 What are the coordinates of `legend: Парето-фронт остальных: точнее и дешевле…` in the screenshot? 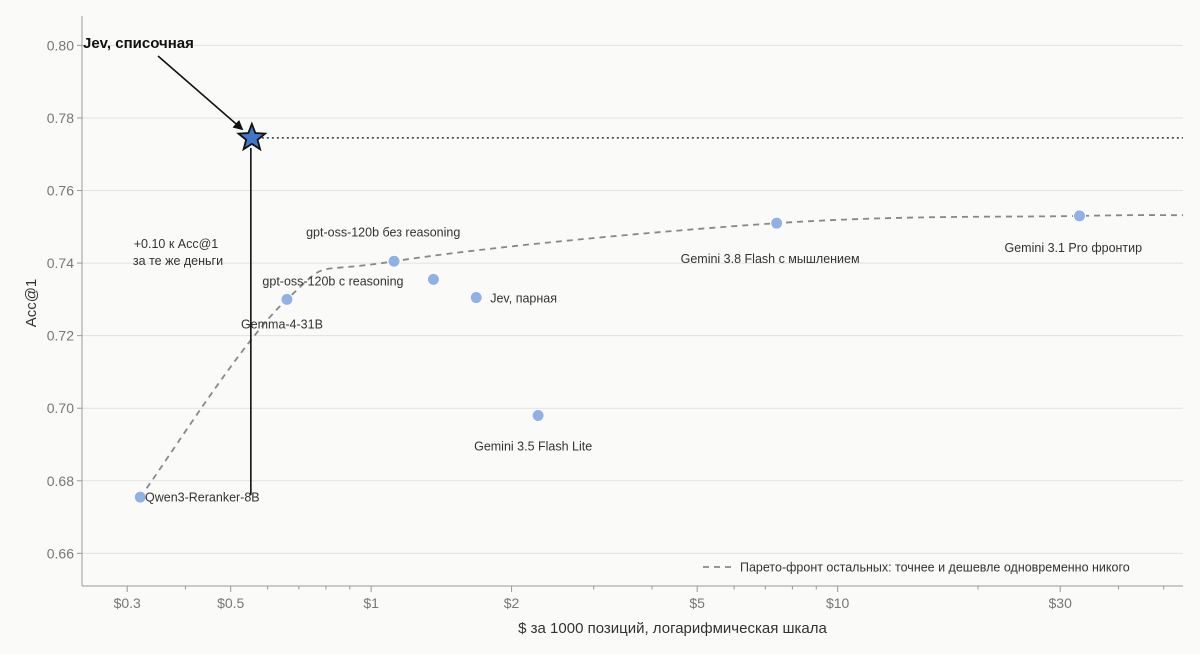 It's located at (916, 568).